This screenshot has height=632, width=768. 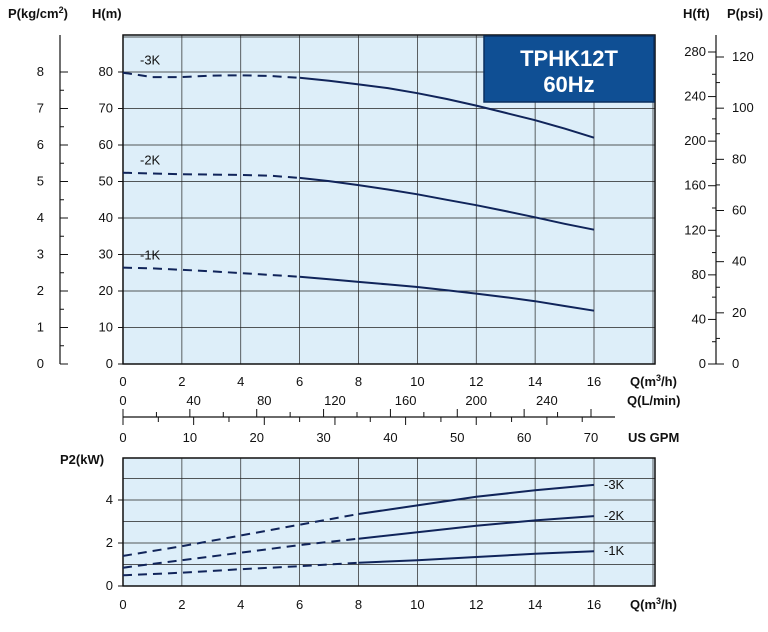 I want to click on power-curve-2k-solid, so click(x=476, y=527).